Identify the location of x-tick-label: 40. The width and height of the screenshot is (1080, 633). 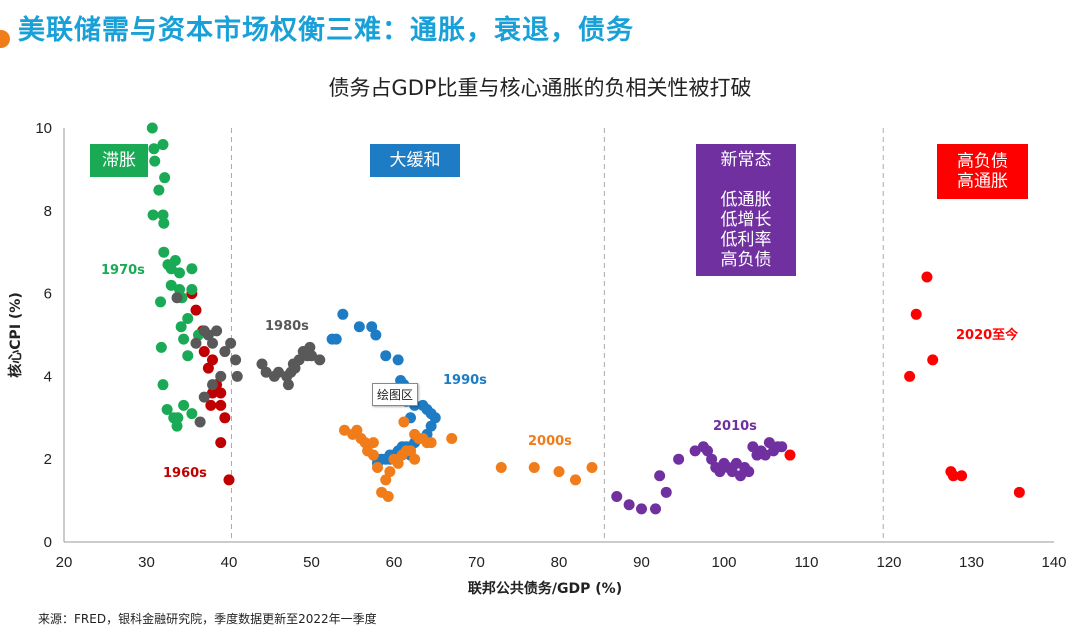
(229, 562).